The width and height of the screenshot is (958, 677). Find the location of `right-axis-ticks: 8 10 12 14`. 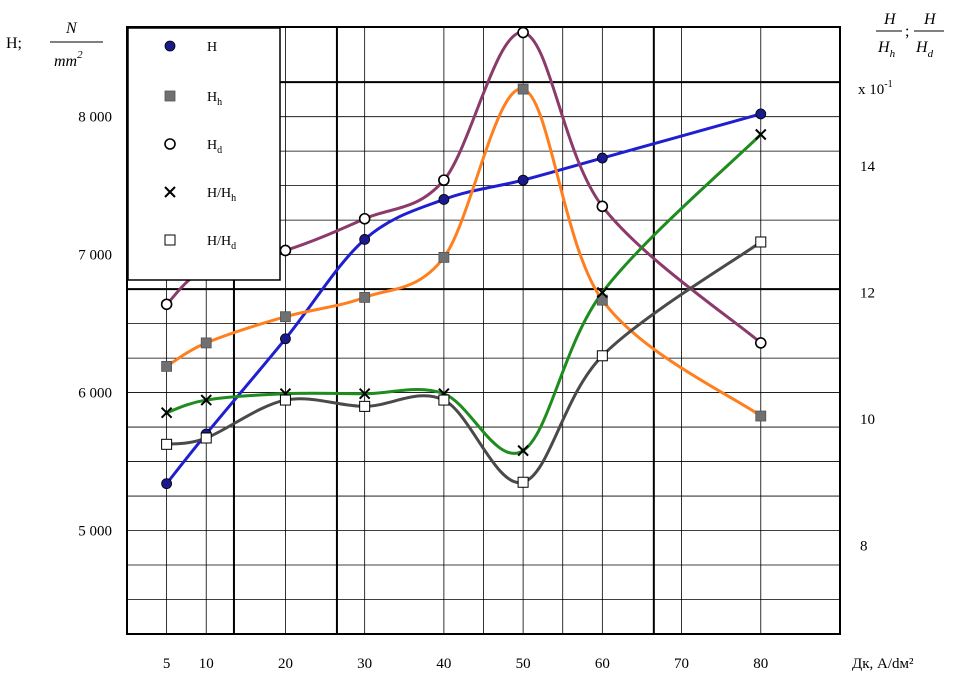

right-axis-ticks: 8 10 12 14 is located at coordinates (868, 356).